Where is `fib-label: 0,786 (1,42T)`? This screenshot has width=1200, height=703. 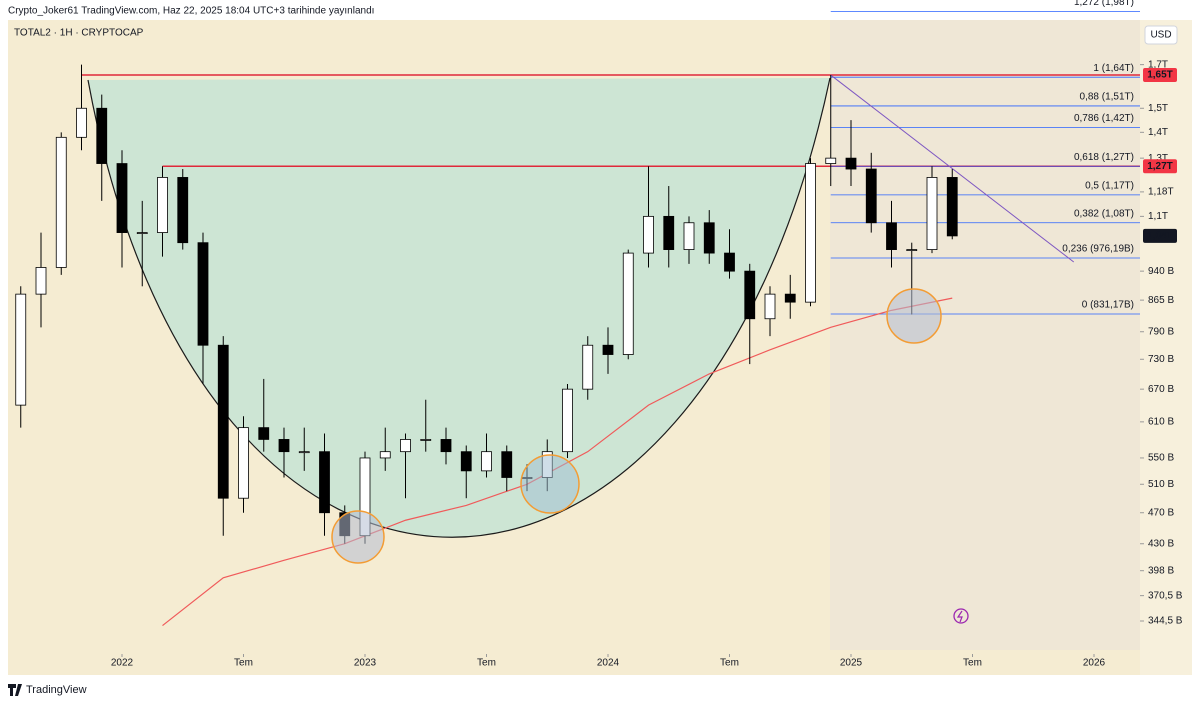
fib-label: 0,786 (1,42T) is located at coordinates (1104, 118).